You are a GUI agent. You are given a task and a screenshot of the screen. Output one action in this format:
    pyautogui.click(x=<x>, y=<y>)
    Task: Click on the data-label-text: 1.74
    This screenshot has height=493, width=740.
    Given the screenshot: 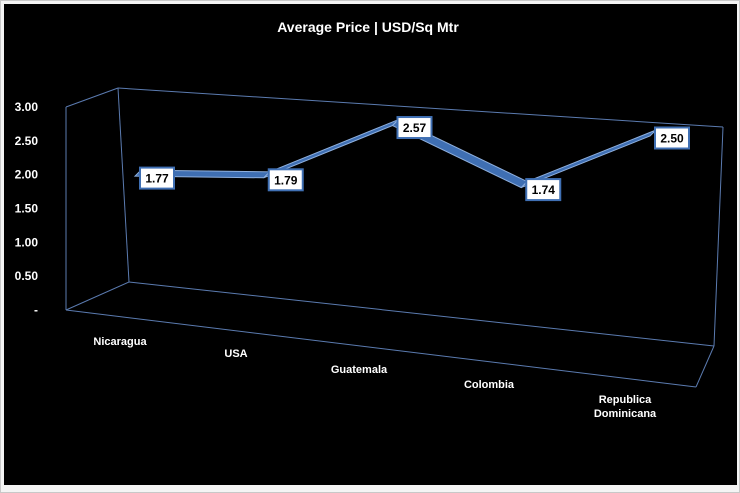 What is the action you would take?
    pyautogui.click(x=544, y=190)
    